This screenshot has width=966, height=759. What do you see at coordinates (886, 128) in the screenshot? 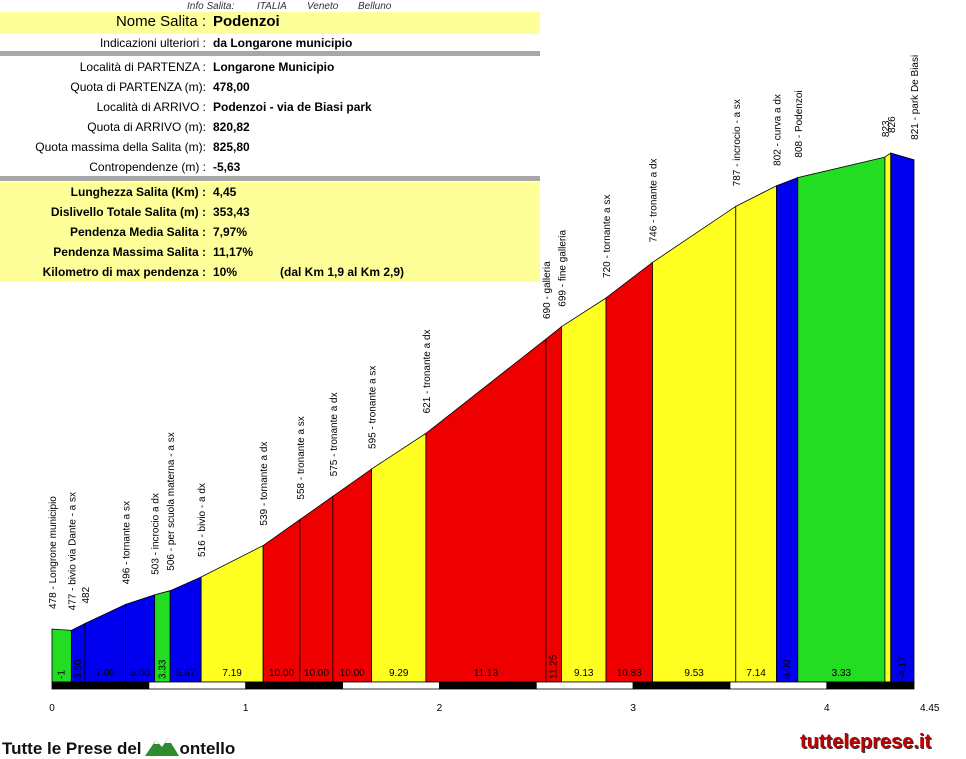
I see `waypoint-annotation: 823` at bounding box center [886, 128].